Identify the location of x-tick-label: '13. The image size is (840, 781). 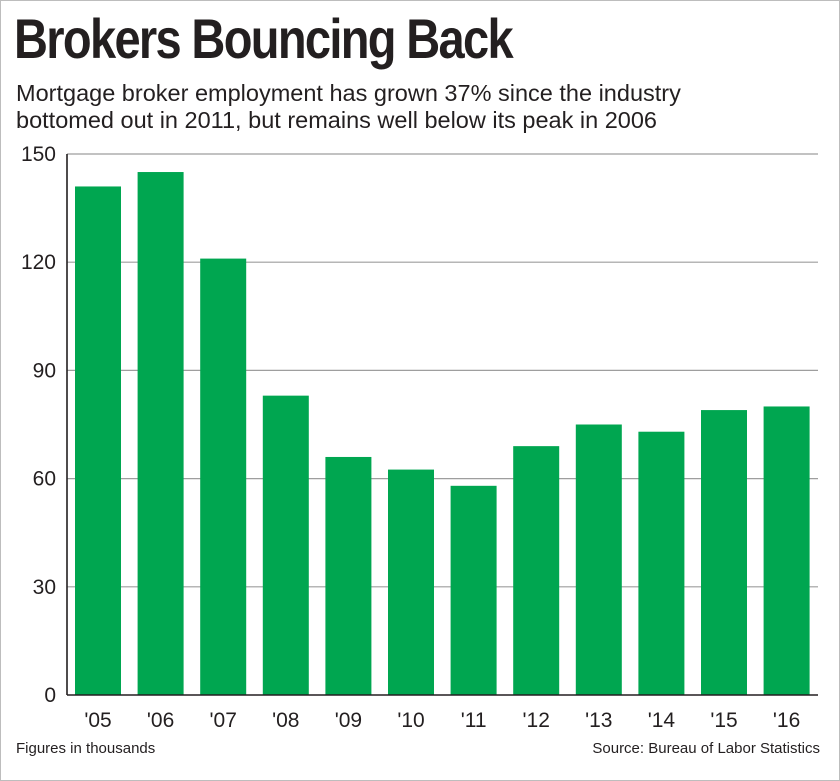
(598, 720).